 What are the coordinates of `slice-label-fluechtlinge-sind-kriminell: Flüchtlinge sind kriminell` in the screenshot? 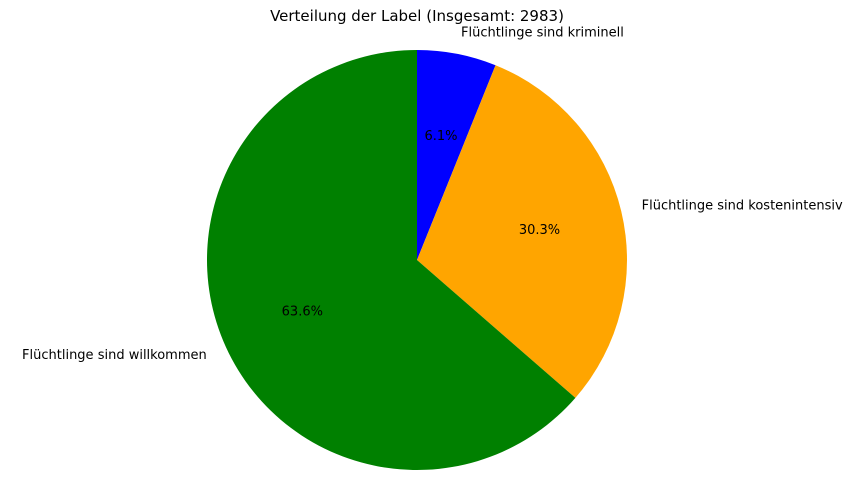 It's located at (542, 33).